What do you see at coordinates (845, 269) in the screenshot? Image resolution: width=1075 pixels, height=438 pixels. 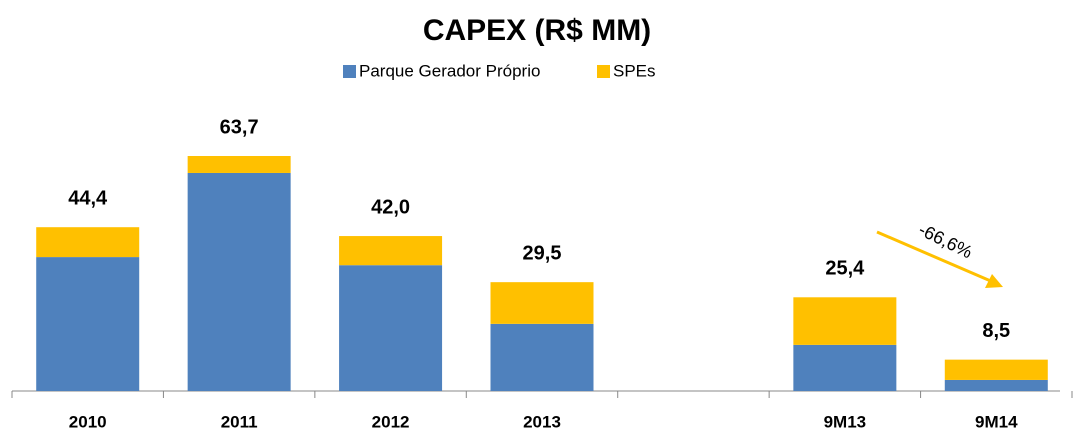 I see `total-label: 25,4` at bounding box center [845, 269].